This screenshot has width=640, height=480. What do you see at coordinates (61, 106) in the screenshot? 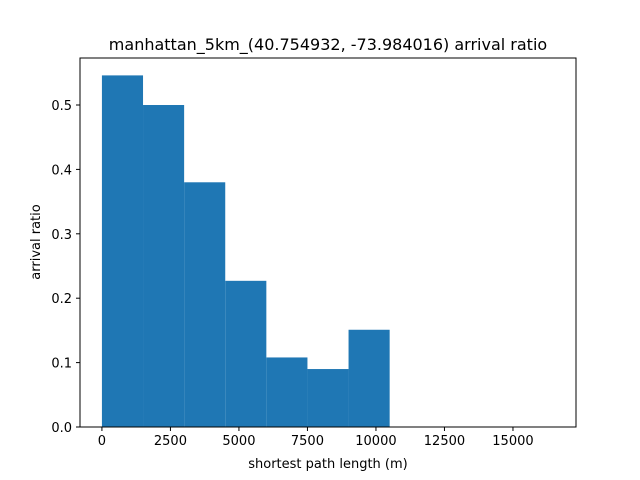
I see `y-tick-label-5: 0.5` at bounding box center [61, 106].